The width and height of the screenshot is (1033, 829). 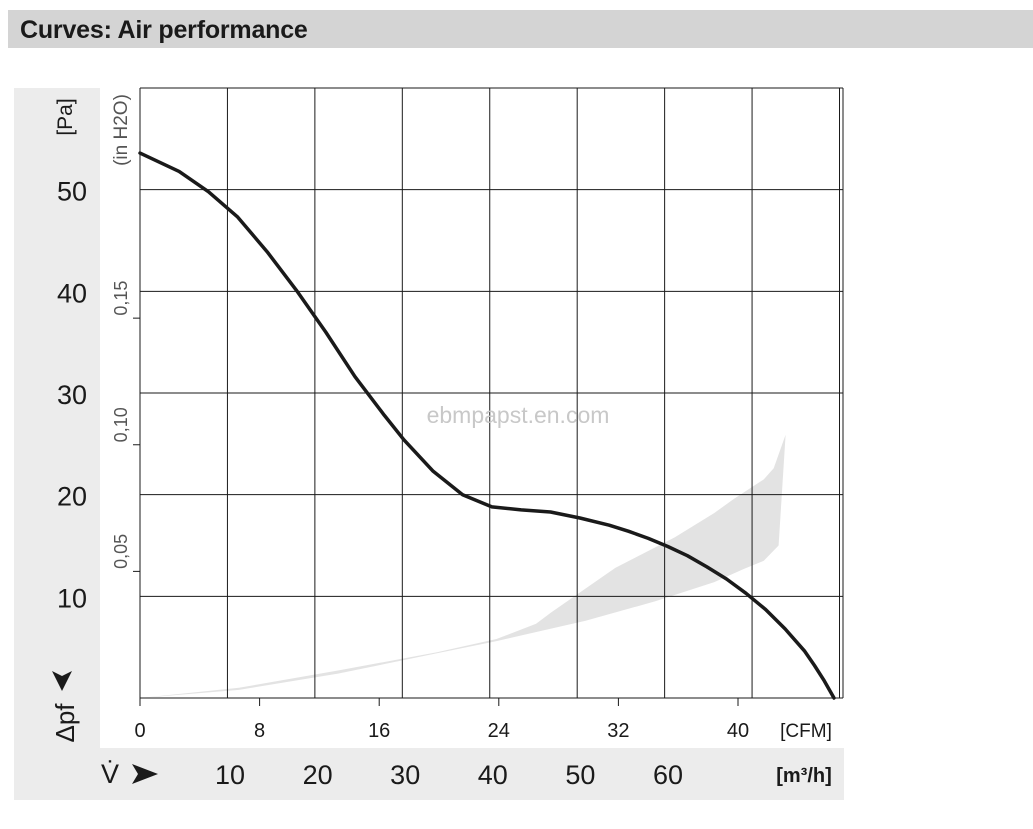 What do you see at coordinates (518, 415) in the screenshot?
I see `watermark: EBMPAPST.EN.COM` at bounding box center [518, 415].